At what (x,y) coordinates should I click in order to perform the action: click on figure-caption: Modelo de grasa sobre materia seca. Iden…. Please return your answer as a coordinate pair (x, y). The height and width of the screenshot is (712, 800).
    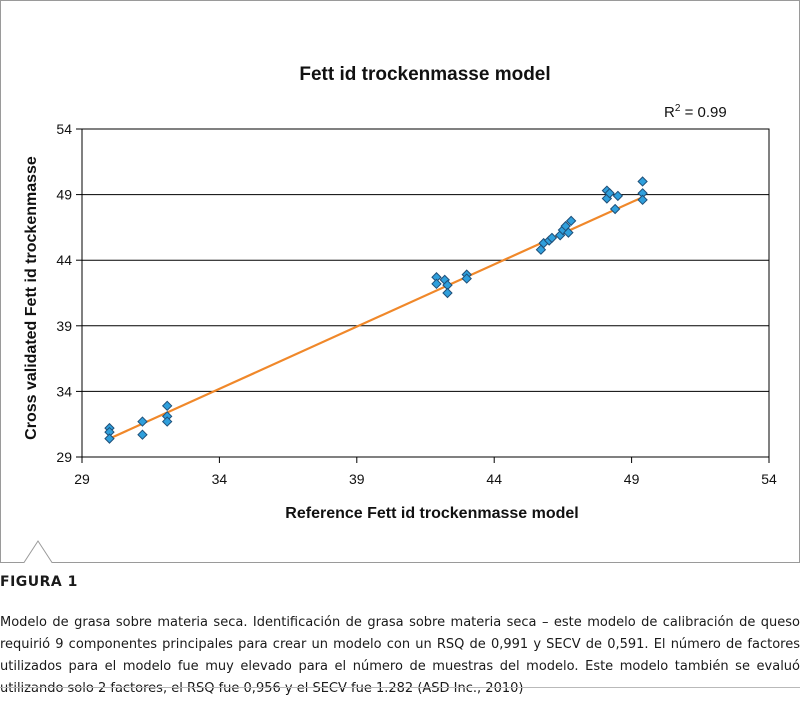
    Looking at the image, I should click on (400, 655).